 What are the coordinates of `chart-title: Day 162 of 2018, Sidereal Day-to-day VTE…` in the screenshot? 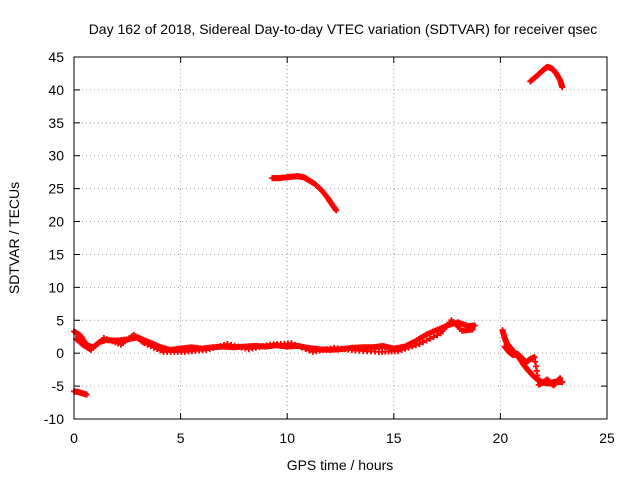 It's located at (343, 29).